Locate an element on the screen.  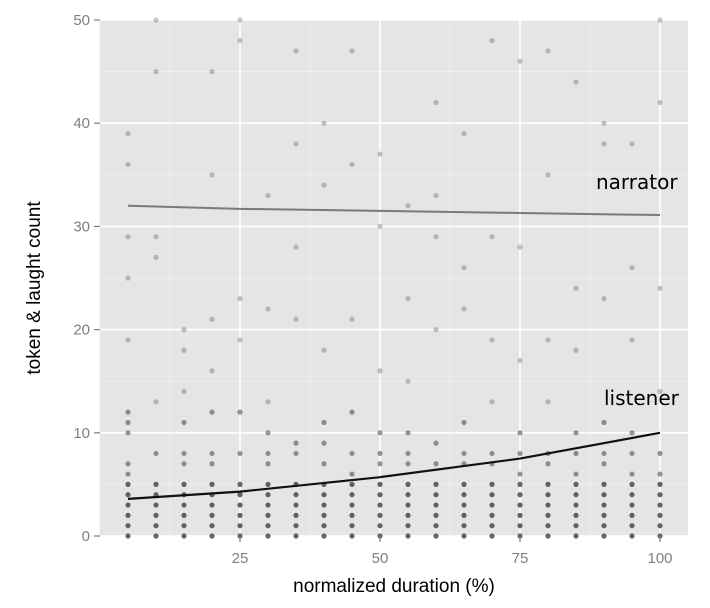
y-axis-title: token & laught count is located at coordinates (34, 288).